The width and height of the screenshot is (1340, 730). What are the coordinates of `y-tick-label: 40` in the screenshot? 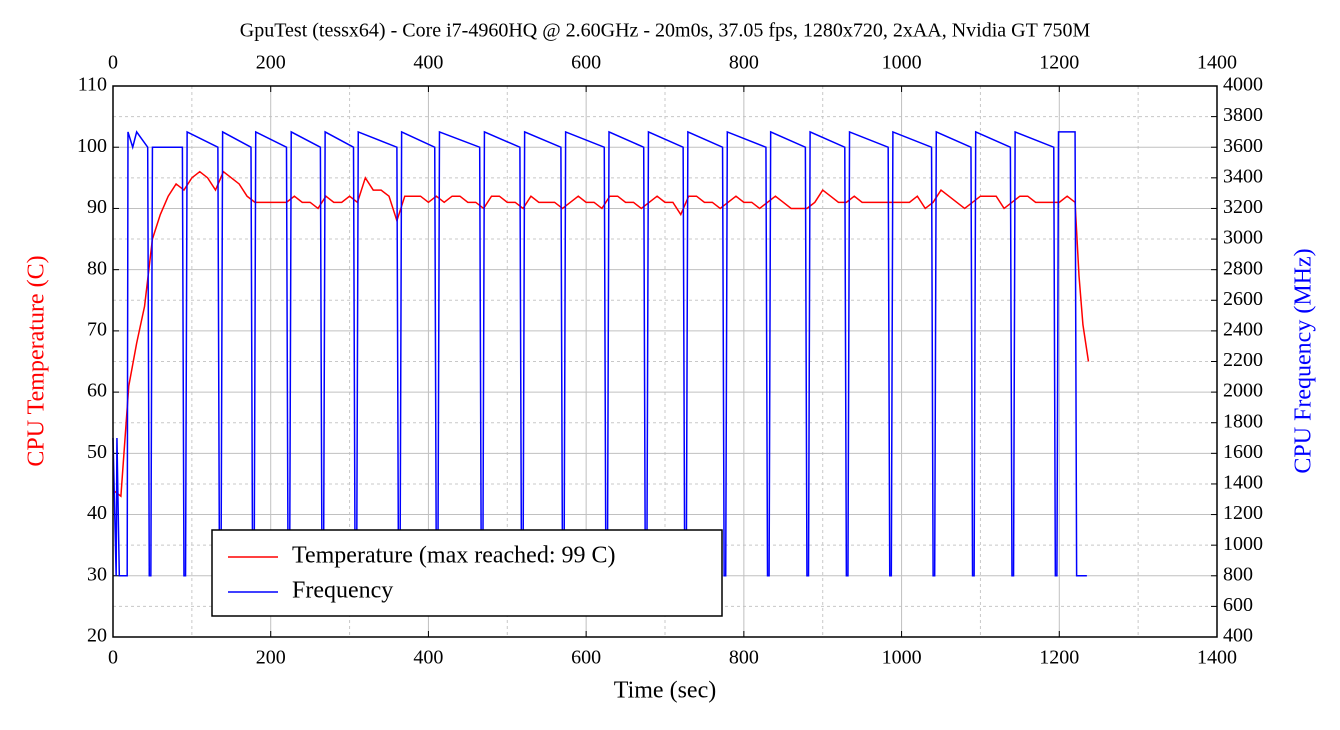 It's located at (97, 513).